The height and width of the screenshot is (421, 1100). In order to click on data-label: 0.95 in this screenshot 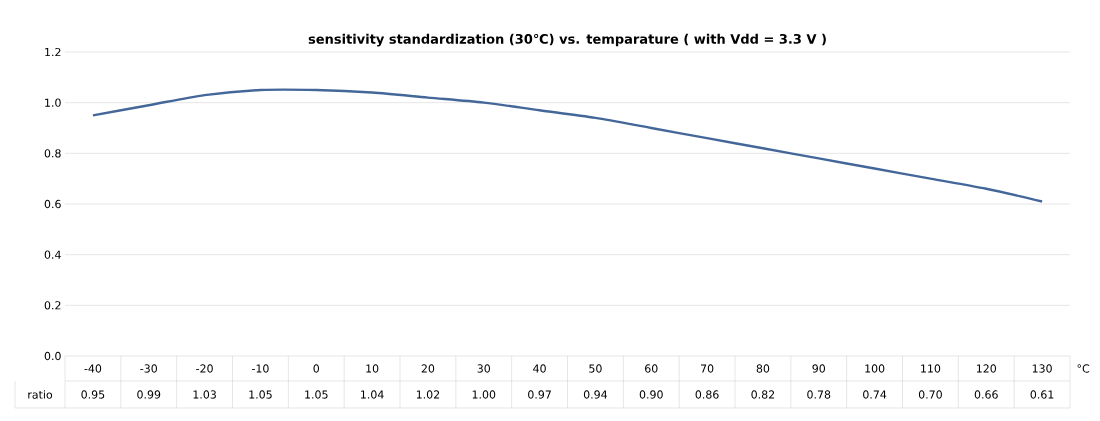, I will do `click(93, 394)`.